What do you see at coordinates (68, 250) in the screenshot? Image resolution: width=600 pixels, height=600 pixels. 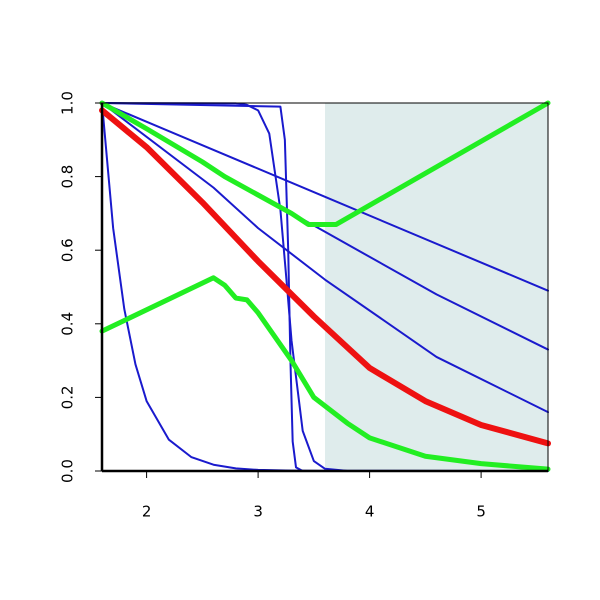 I see `y-tick-label: 0.6` at bounding box center [68, 250].